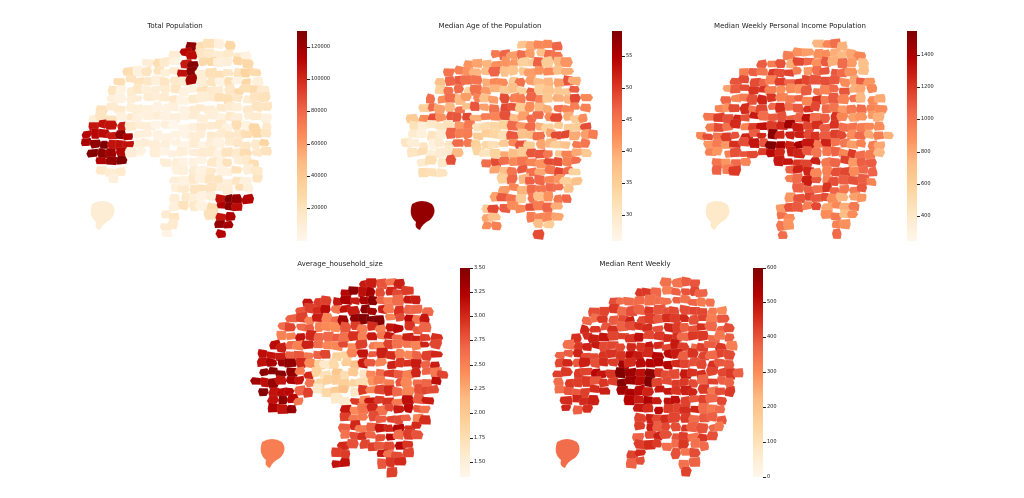 The height and width of the screenshot is (498, 1024). Describe the element at coordinates (925, 119) in the screenshot. I see `colorbar-tick-label: 1000` at that location.